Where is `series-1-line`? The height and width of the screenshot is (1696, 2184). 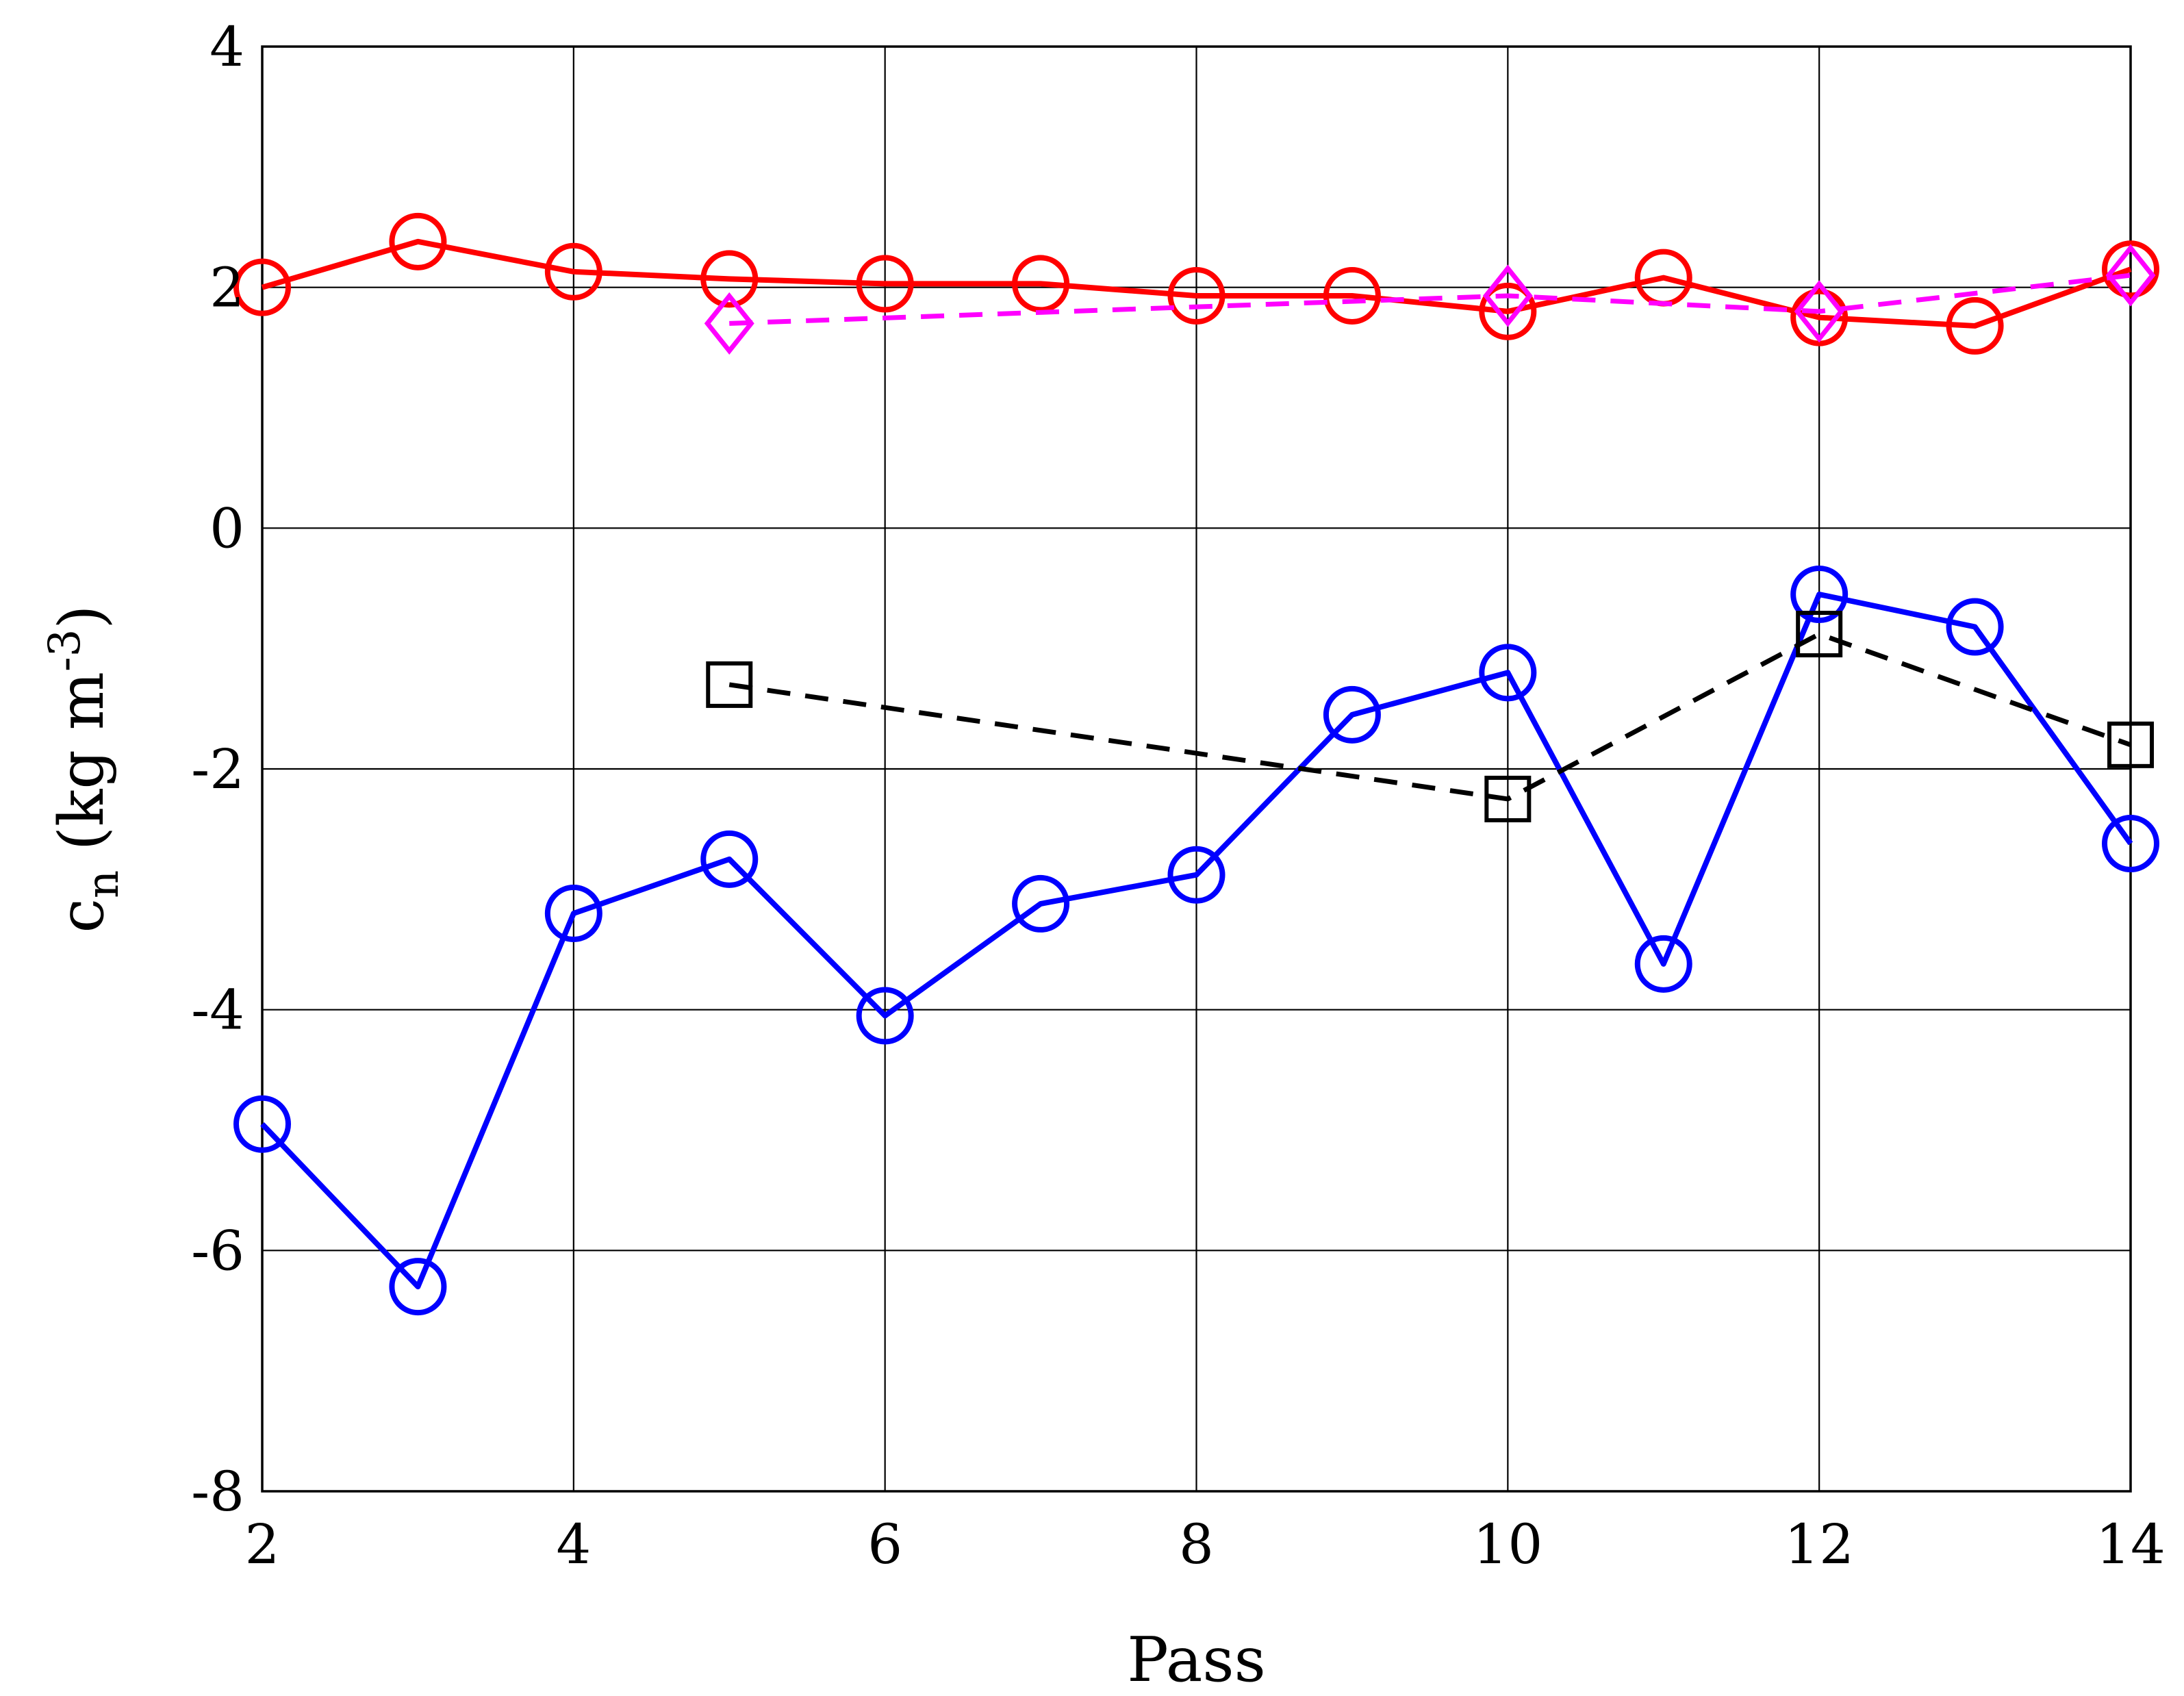 series-1-line is located at coordinates (1430, 300).